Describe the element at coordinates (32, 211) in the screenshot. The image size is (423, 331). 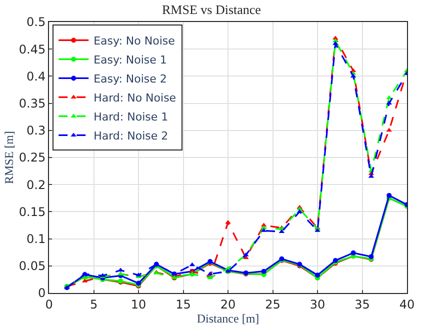
I see `y-tick-label: 0.15` at that location.